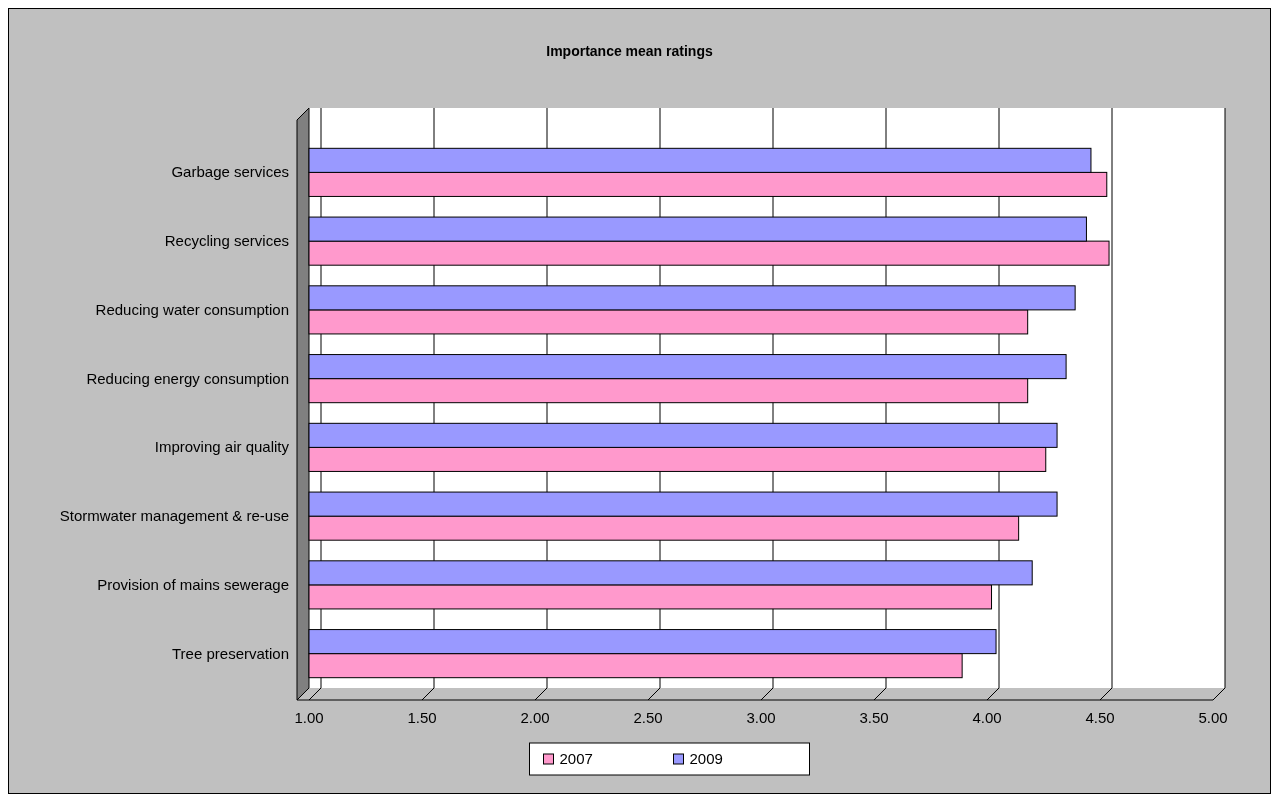  I want to click on y-tick-label: Improving air quality, so click(222, 447).